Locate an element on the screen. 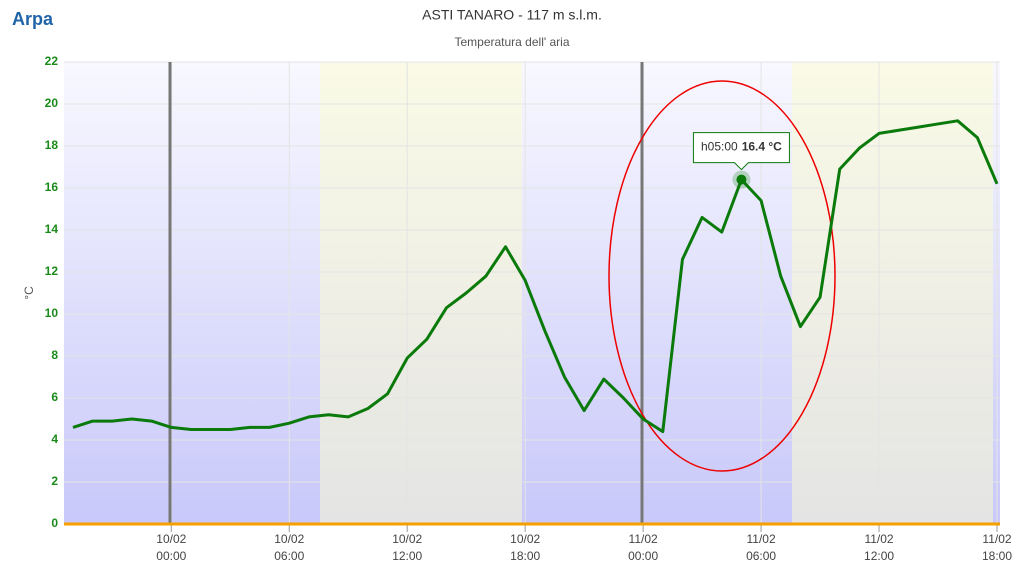  y-tick-label: 20 is located at coordinates (52, 103).